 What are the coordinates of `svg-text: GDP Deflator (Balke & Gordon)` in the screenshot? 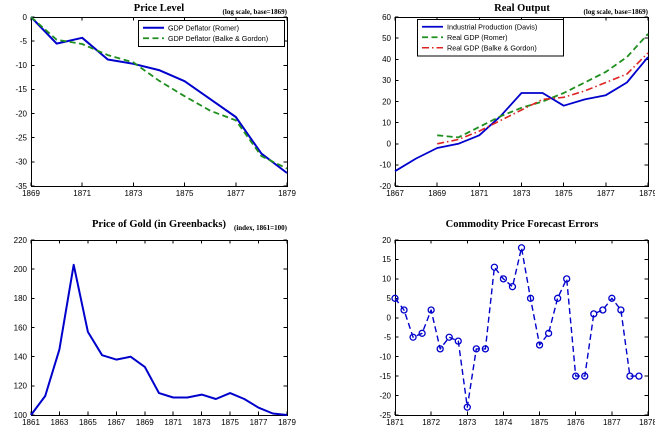 It's located at (218, 38).